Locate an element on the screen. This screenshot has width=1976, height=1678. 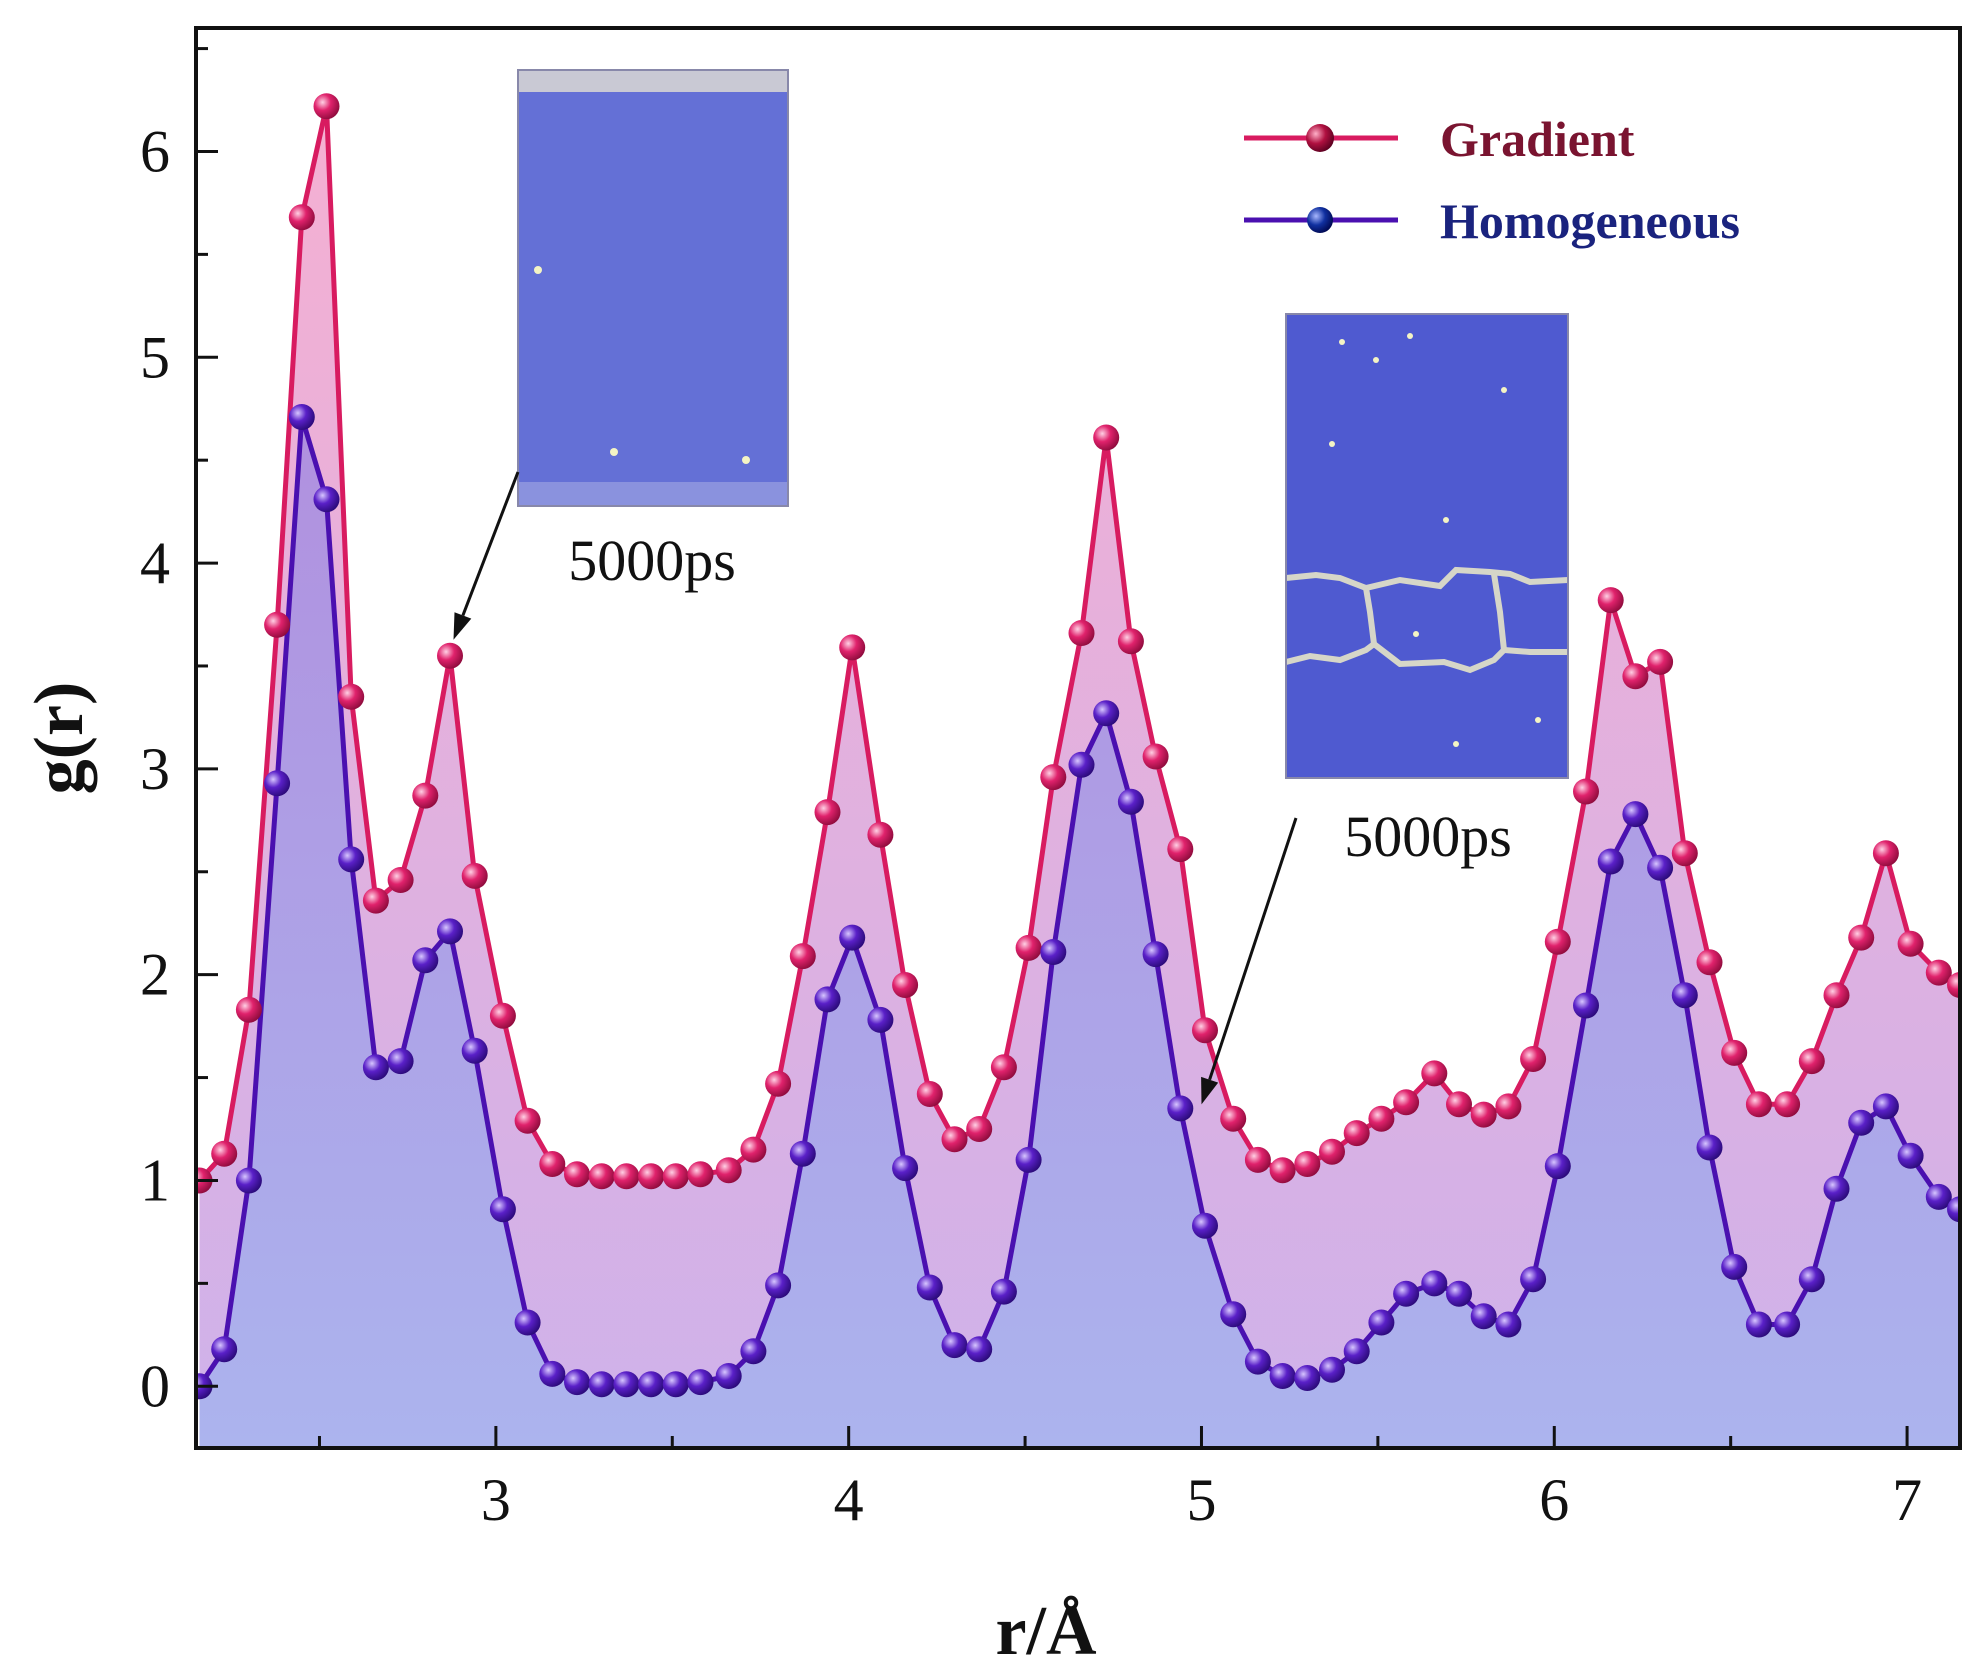
x-axis: 3 4 5 6 7 is located at coordinates (1119, 1479).